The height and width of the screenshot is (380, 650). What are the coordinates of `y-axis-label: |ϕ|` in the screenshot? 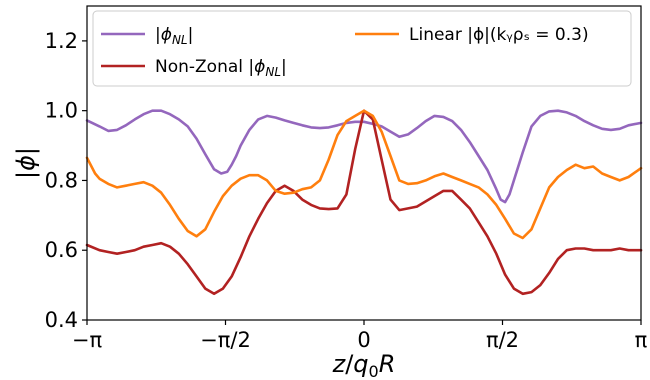 It's located at (26, 163).